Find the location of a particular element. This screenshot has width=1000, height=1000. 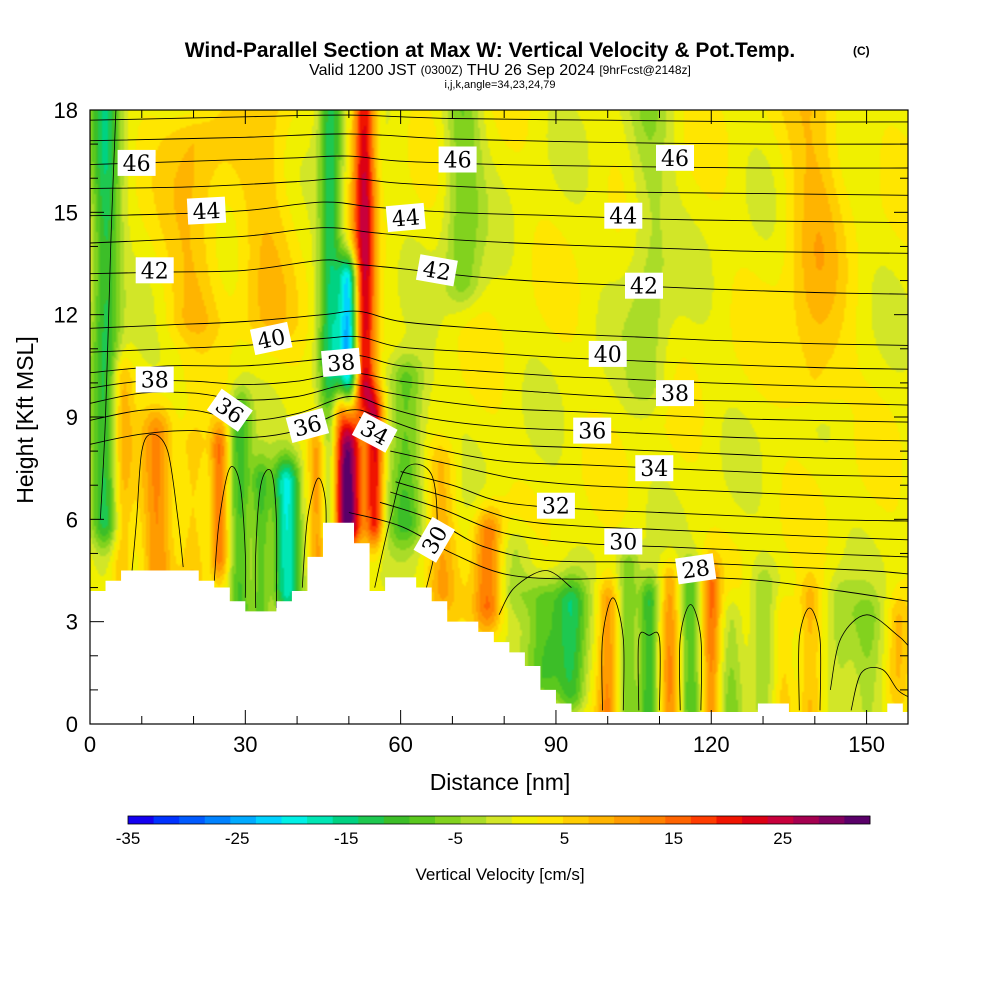

y-tick-label: 18 is located at coordinates (66, 110).